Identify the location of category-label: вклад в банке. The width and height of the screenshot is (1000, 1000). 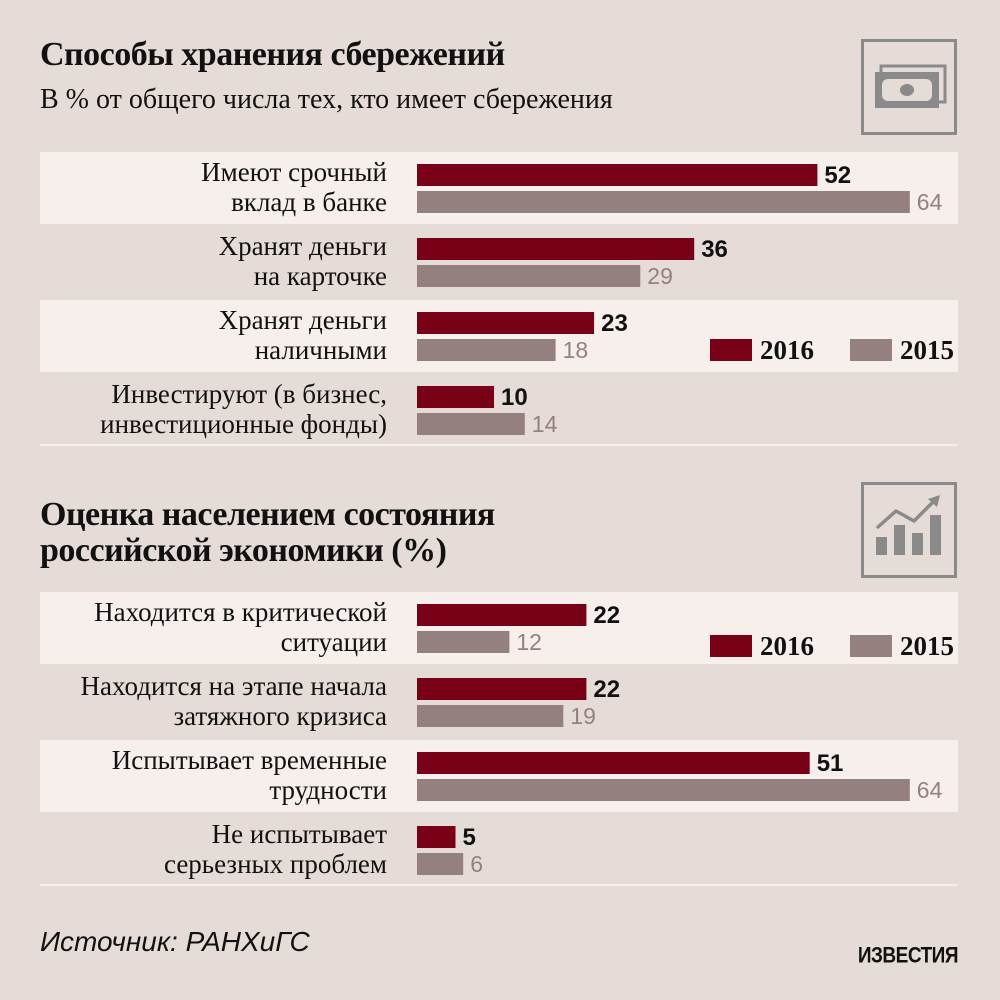
(309, 202).